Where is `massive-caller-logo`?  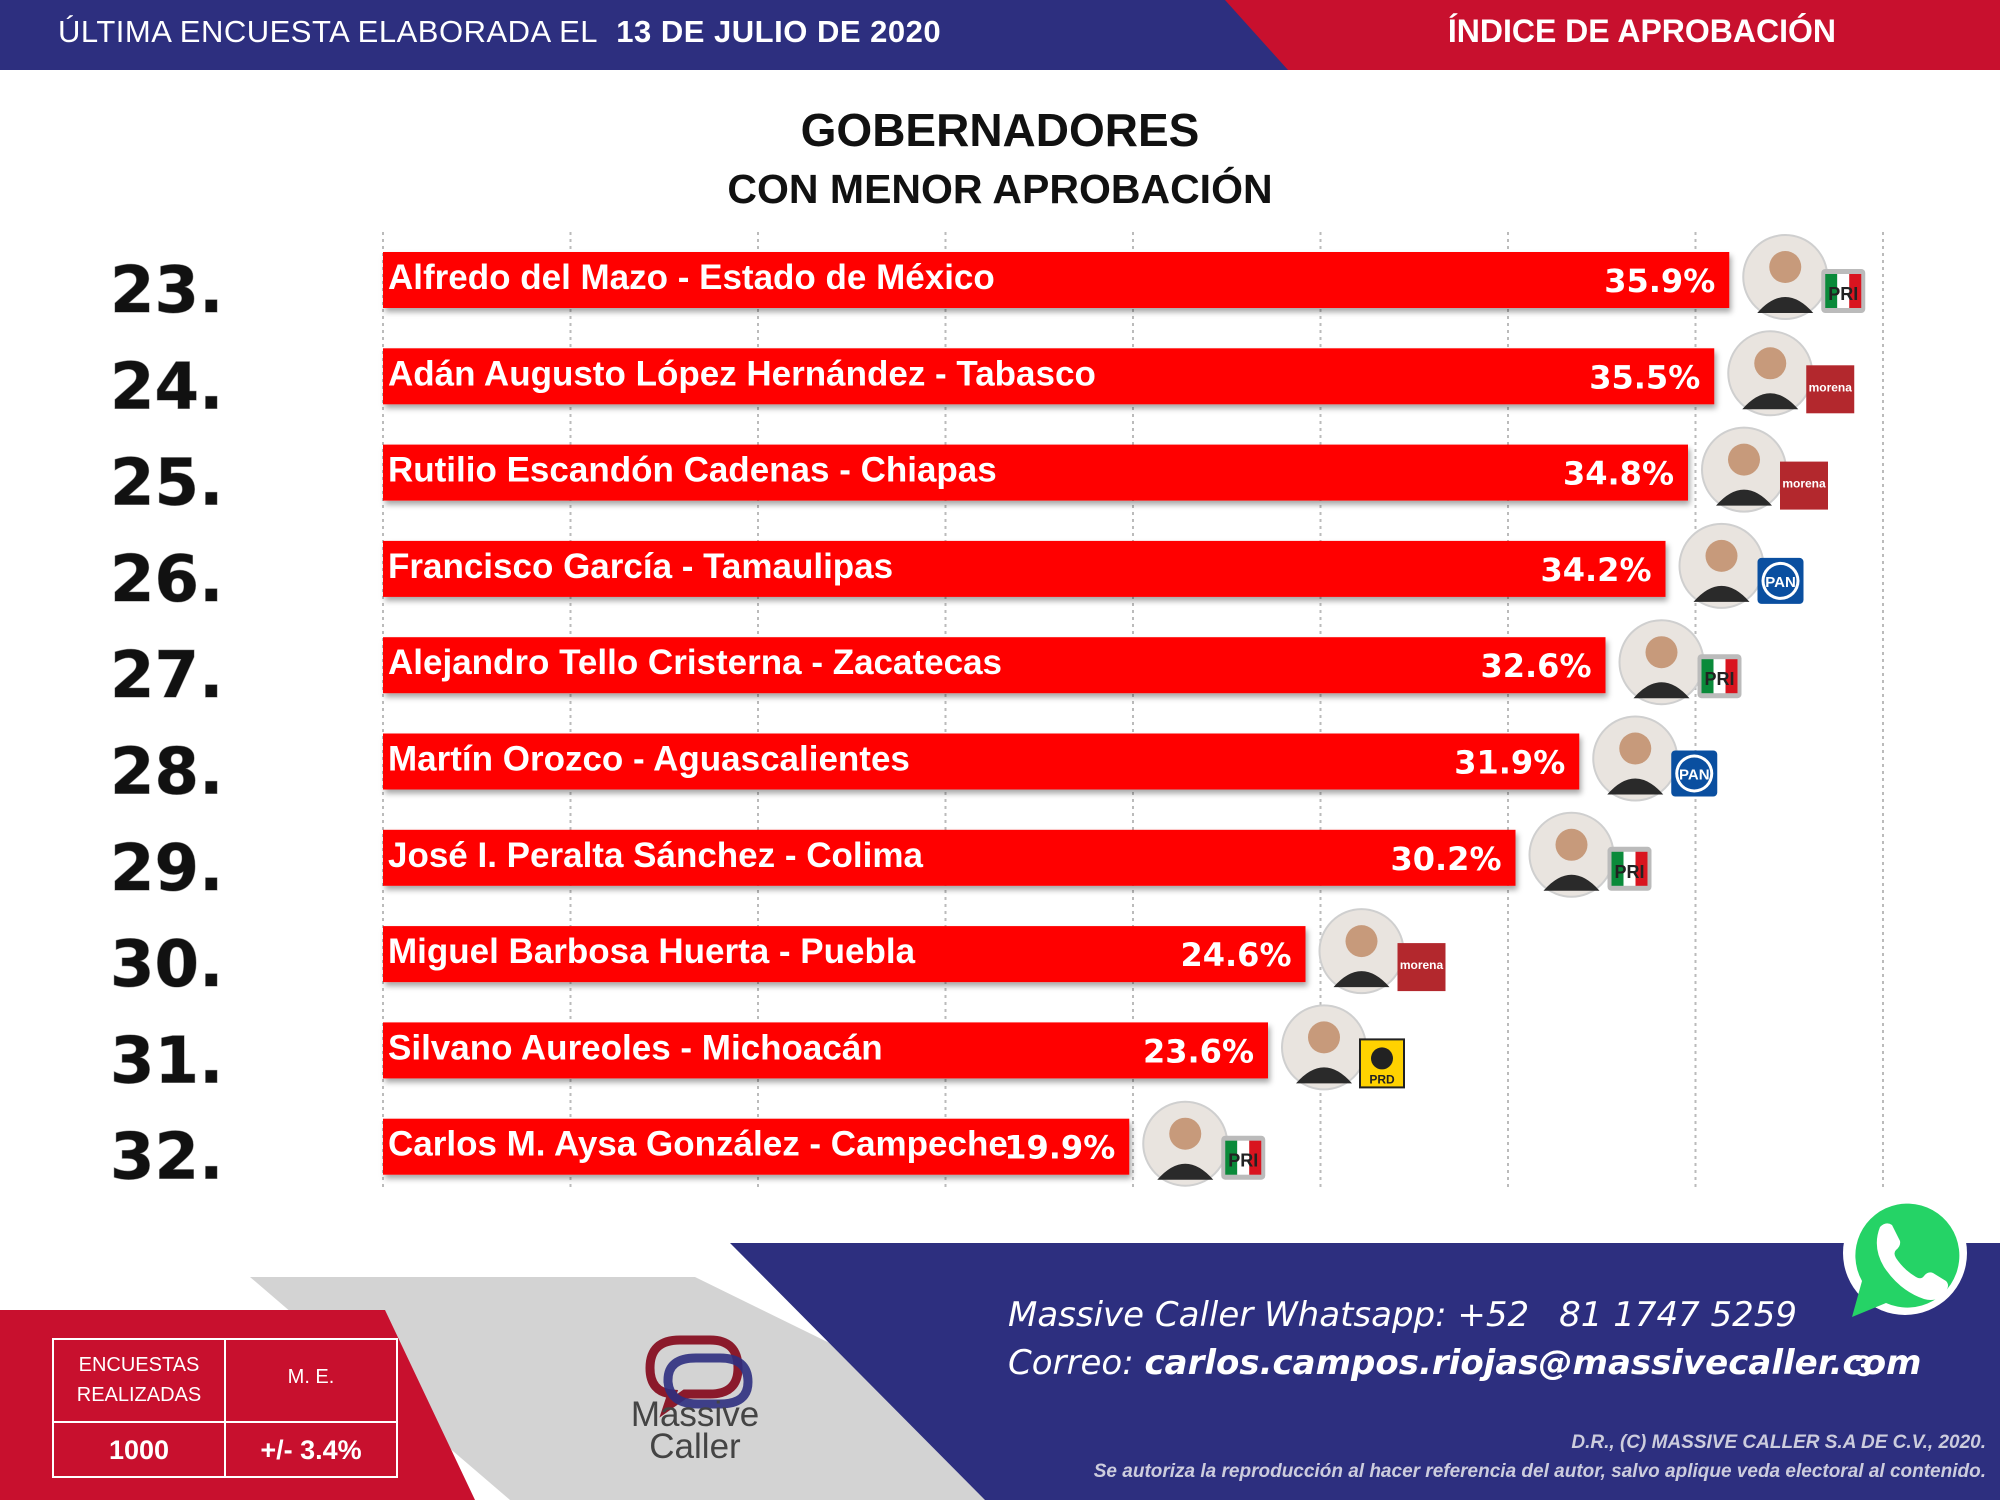 massive-caller-logo is located at coordinates (699, 1376).